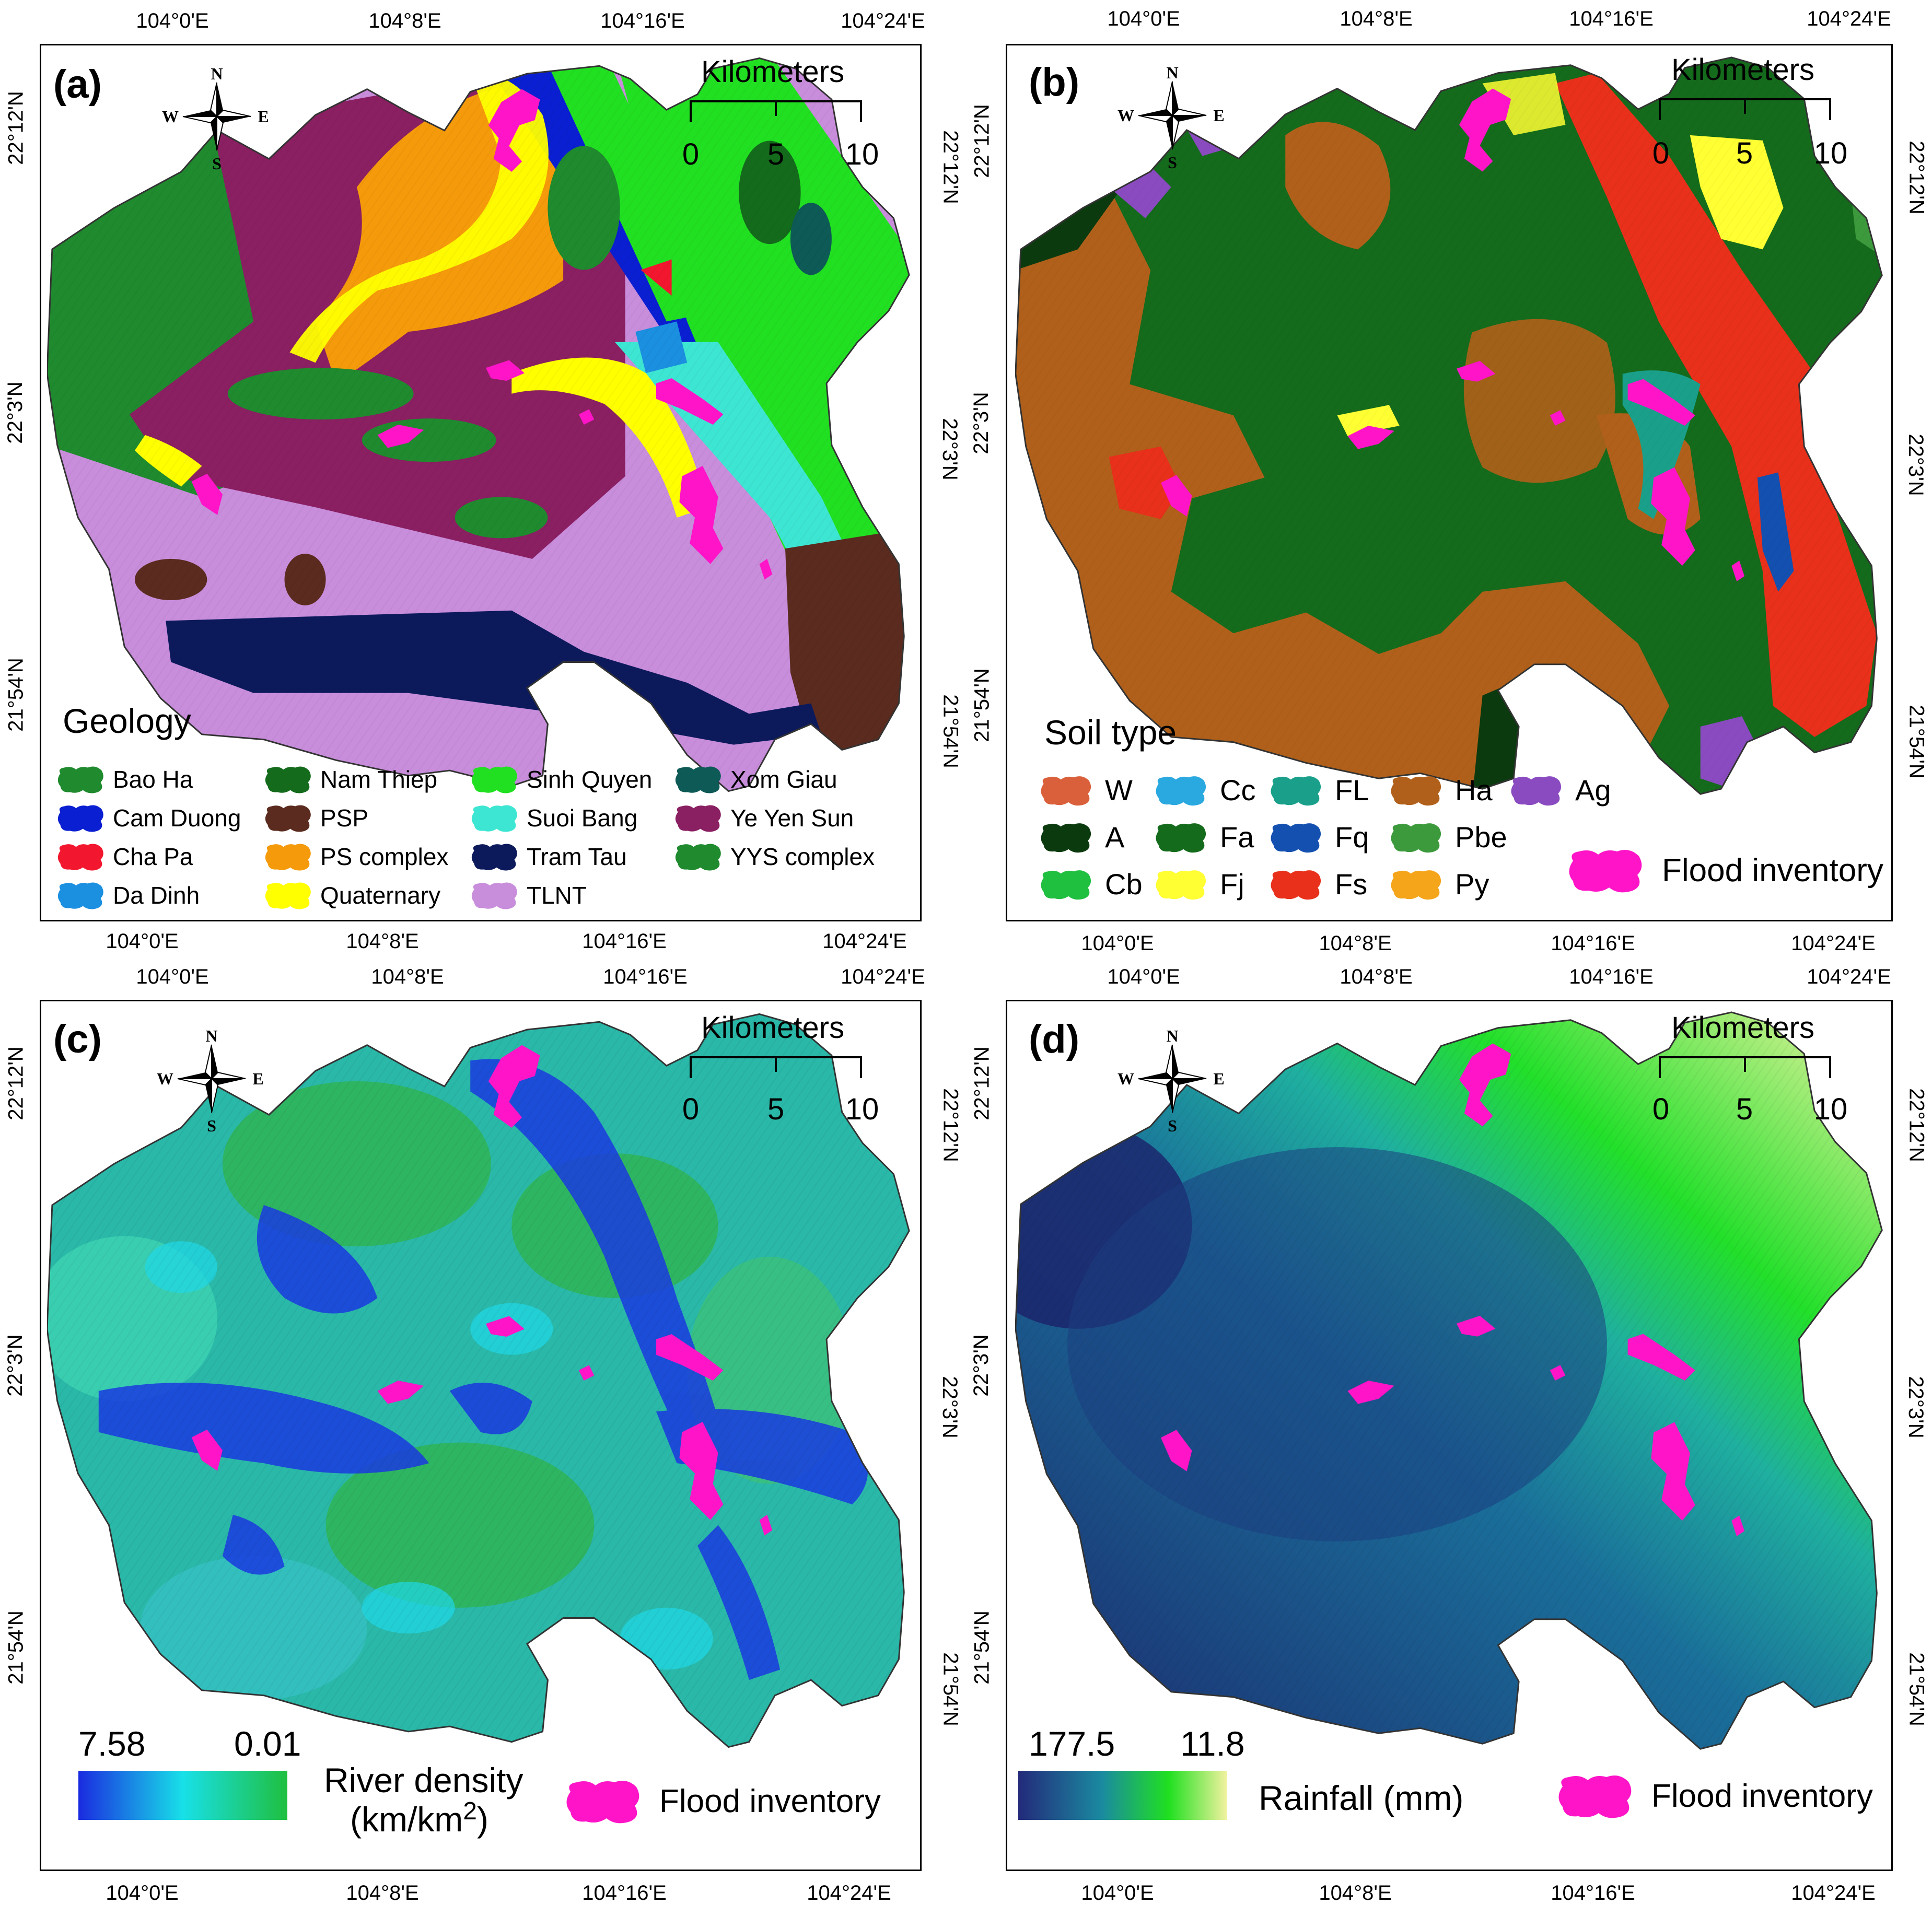 This screenshot has width=1932, height=1916. Describe the element at coordinates (263, 116) in the screenshot. I see `compass-e: E` at that location.